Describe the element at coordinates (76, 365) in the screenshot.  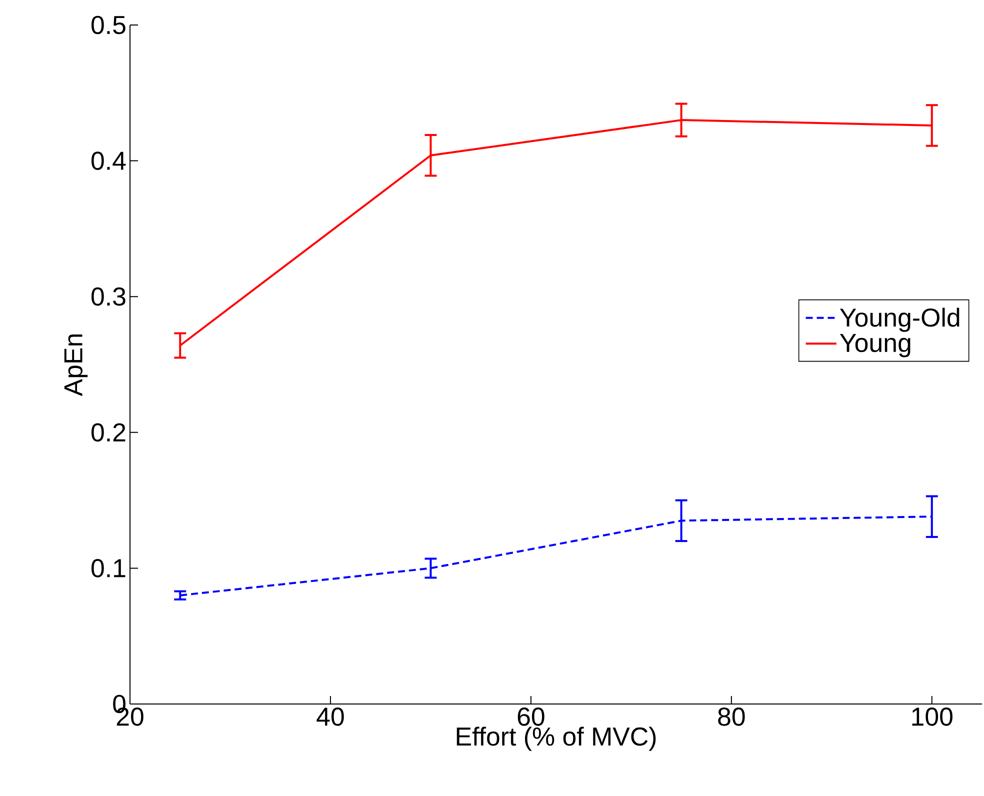
I see `y-axis-title: ApEn` at that location.